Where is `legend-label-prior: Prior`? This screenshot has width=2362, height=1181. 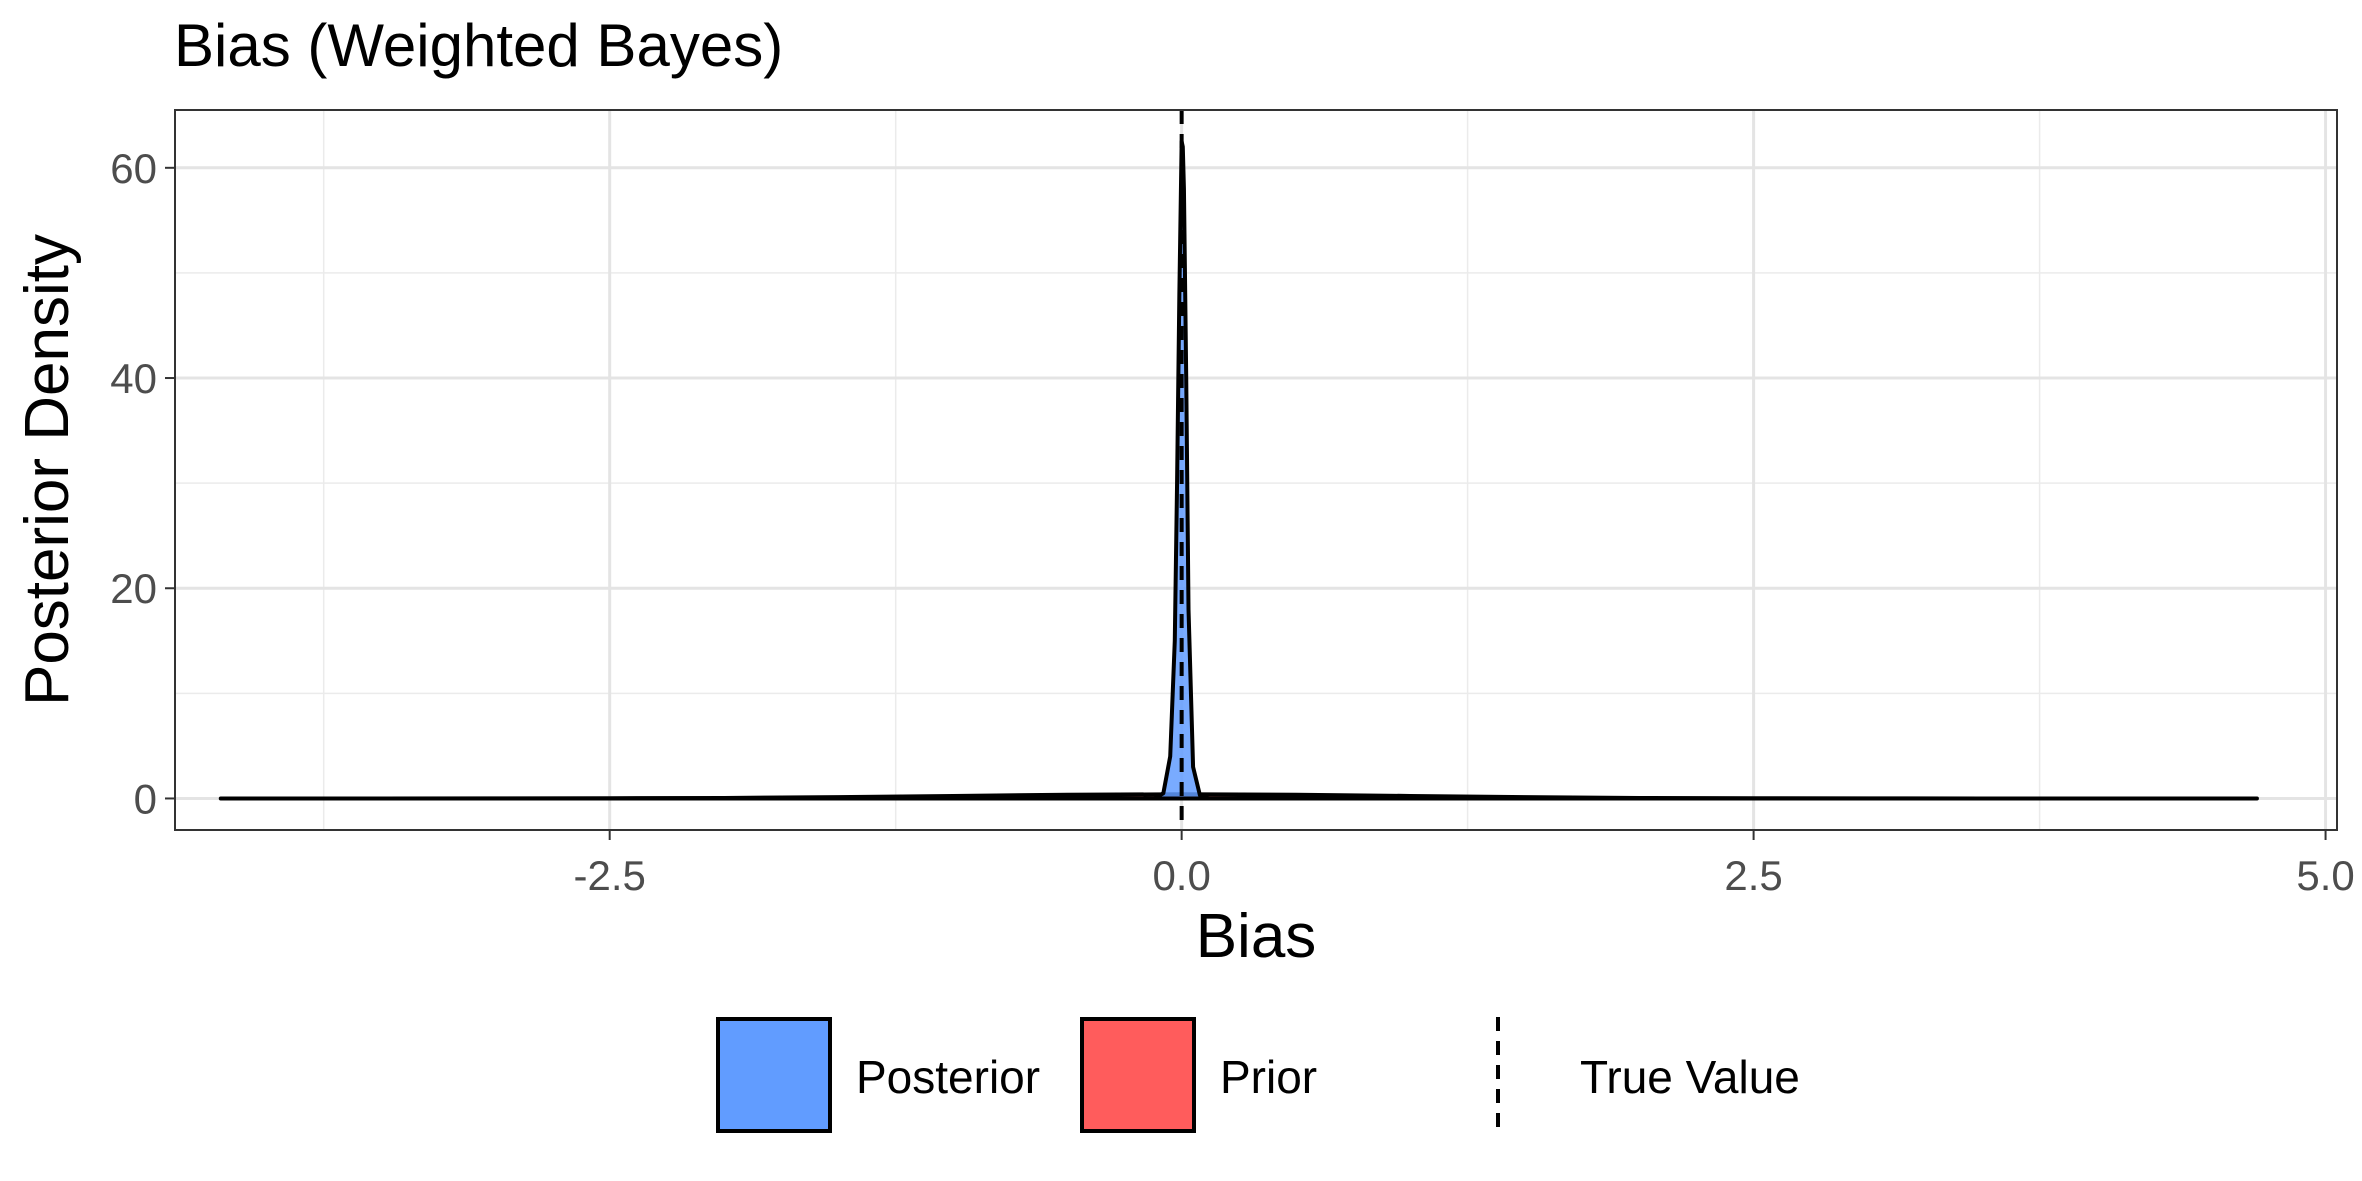
legend-label-prior: Prior is located at coordinates (1268, 1077).